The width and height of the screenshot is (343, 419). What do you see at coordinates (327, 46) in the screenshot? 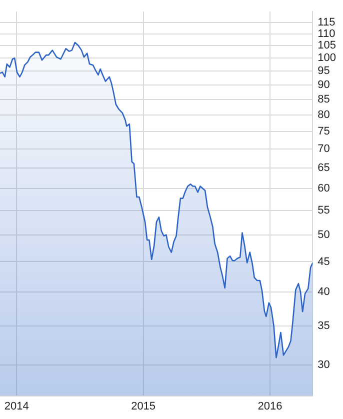
I see `y-tick-label: 105` at bounding box center [327, 46].